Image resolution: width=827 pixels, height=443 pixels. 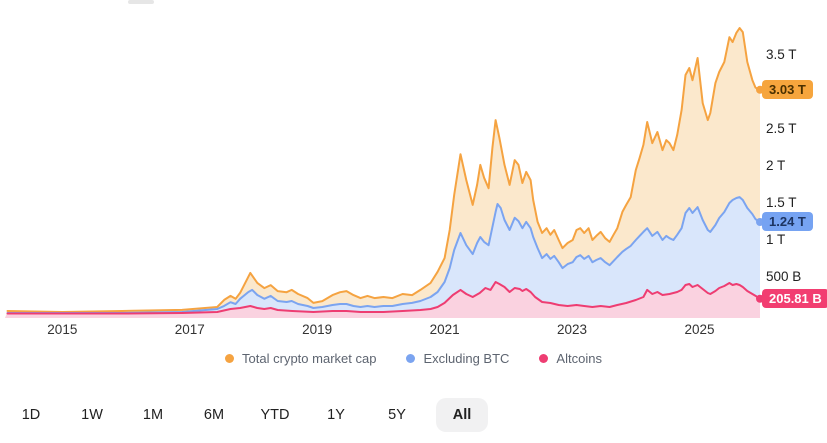 I want to click on y-tick-label: 3.5 T, so click(x=781, y=54).